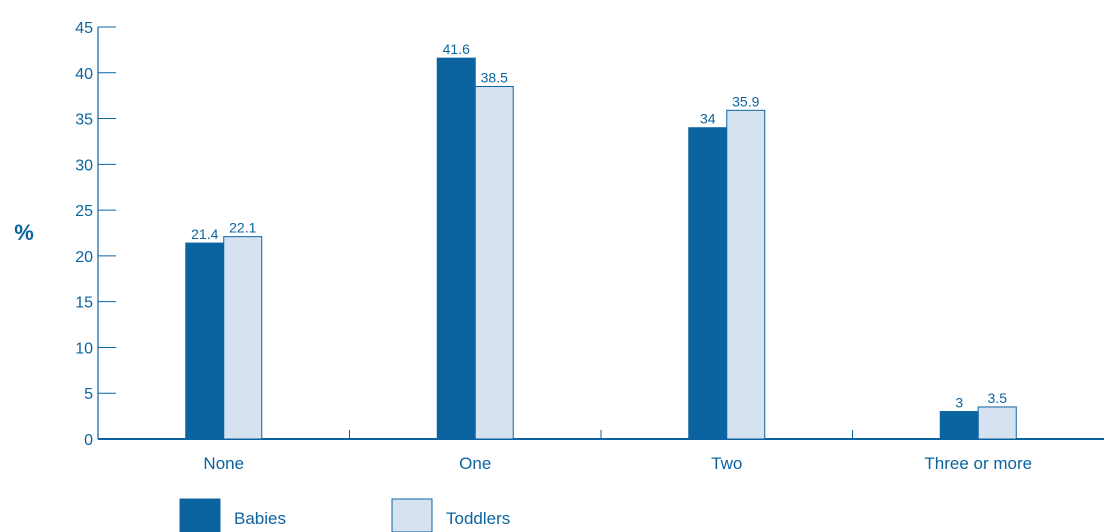  I want to click on y-tick-label: 40, so click(84, 74).